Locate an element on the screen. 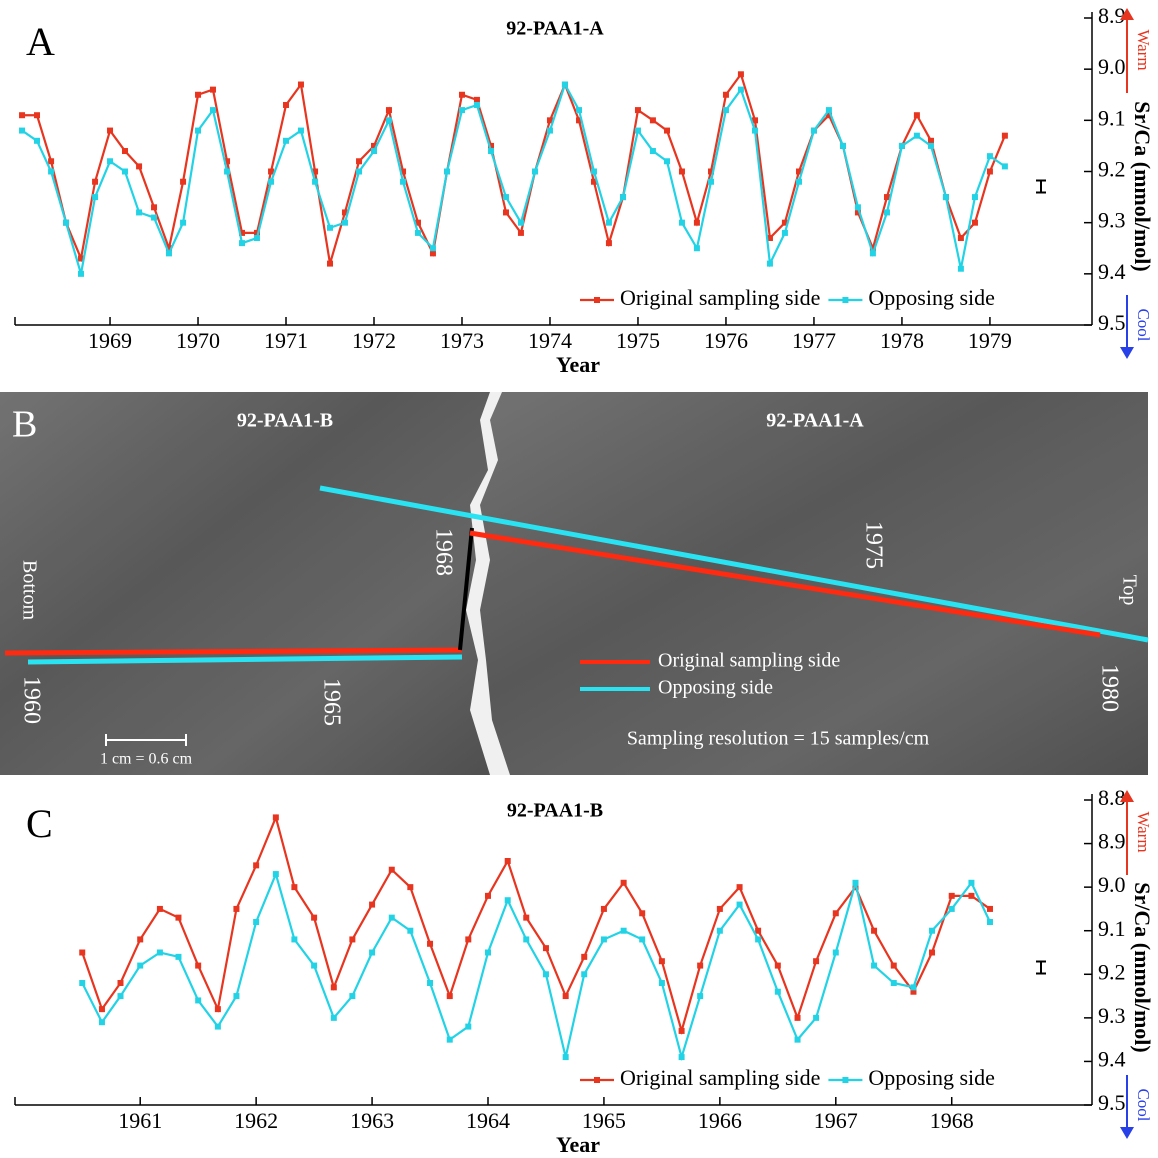 The image size is (1158, 1158). x-tick-label: 1978 is located at coordinates (902, 340).